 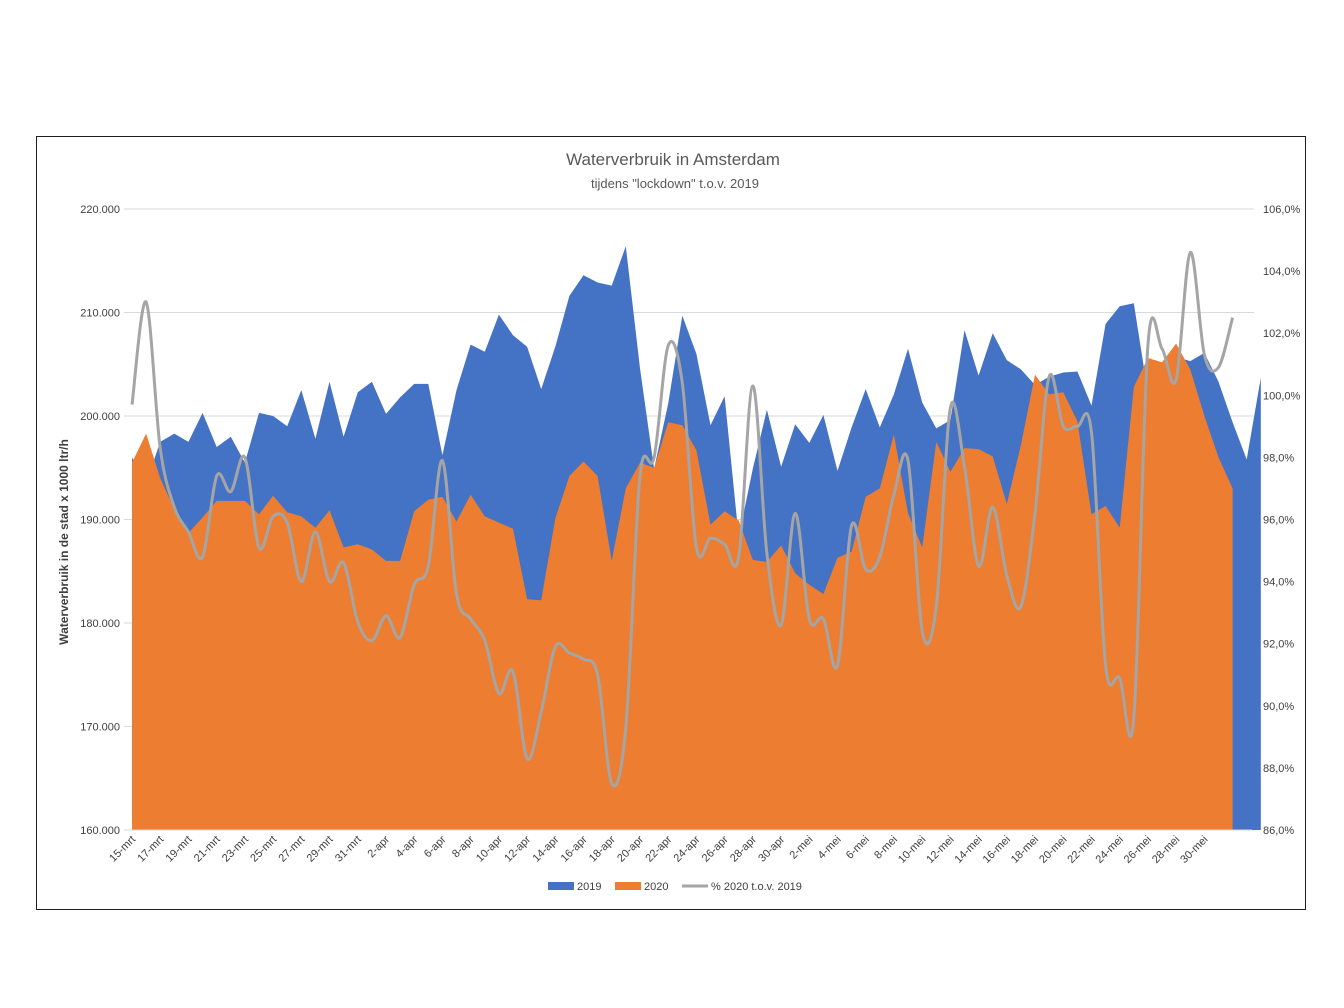 What do you see at coordinates (1278, 458) in the screenshot?
I see `y2-tick-label: 98,0%` at bounding box center [1278, 458].